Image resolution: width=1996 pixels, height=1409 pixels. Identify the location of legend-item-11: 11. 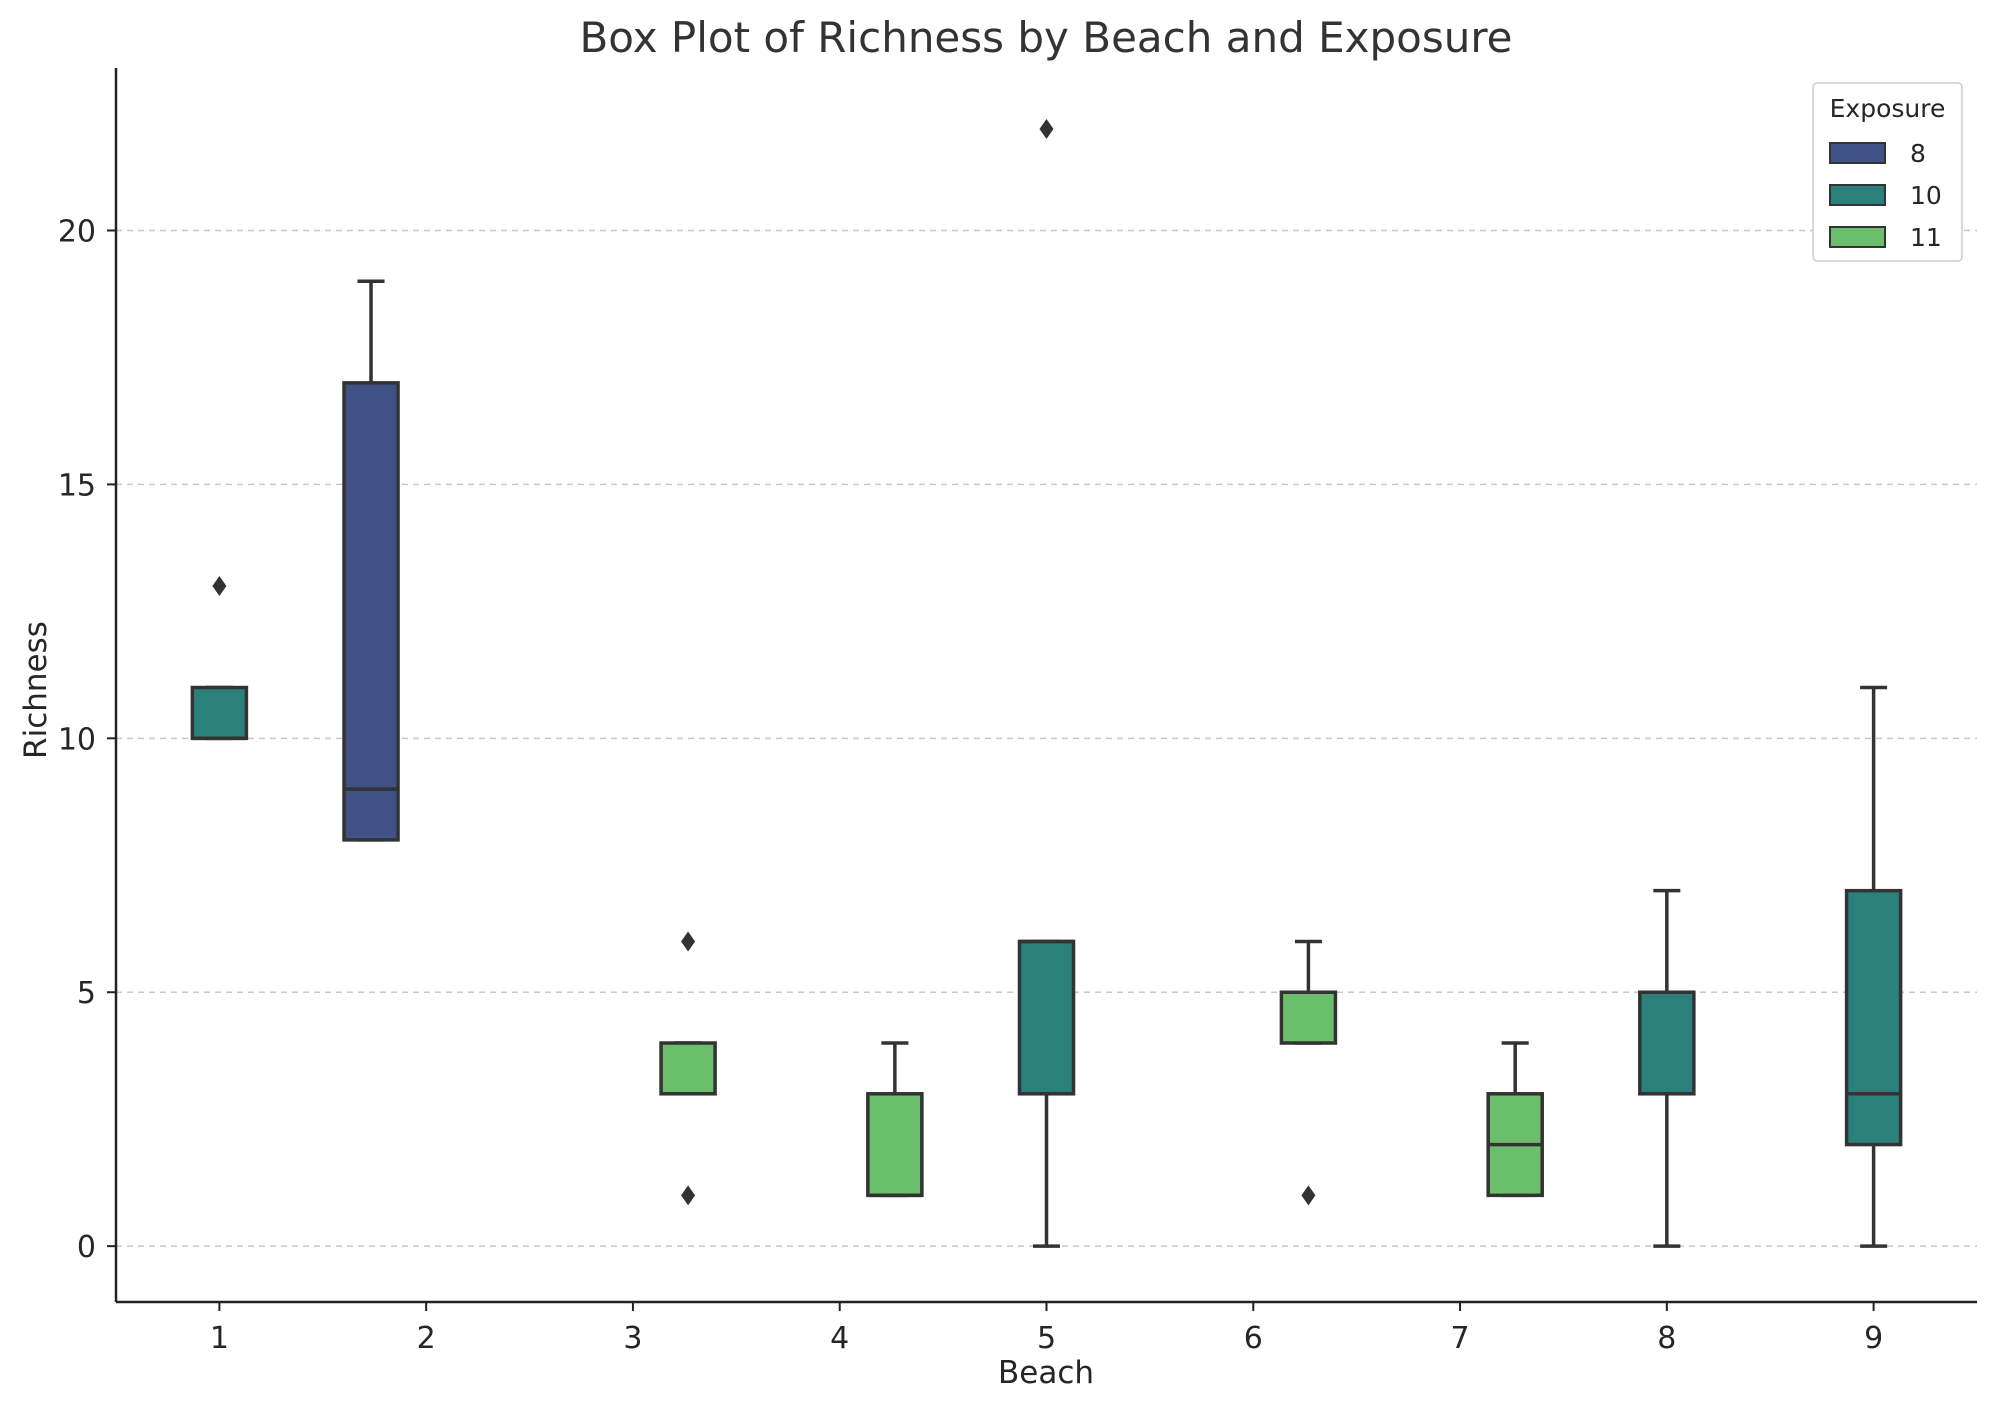
(1885, 237).